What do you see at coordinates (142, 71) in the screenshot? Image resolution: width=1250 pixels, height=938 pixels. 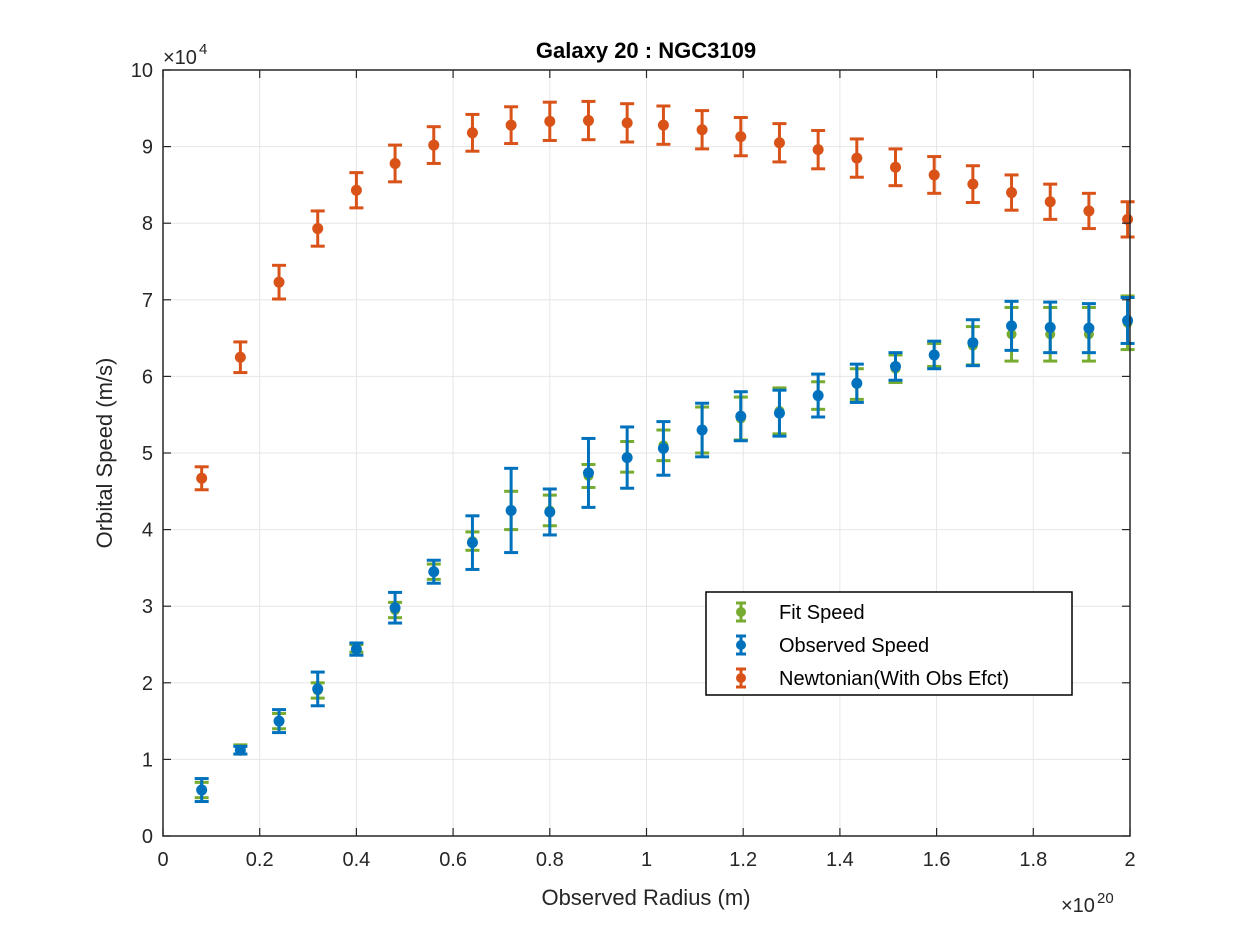 I see `y-tick-label: 10` at bounding box center [142, 71].